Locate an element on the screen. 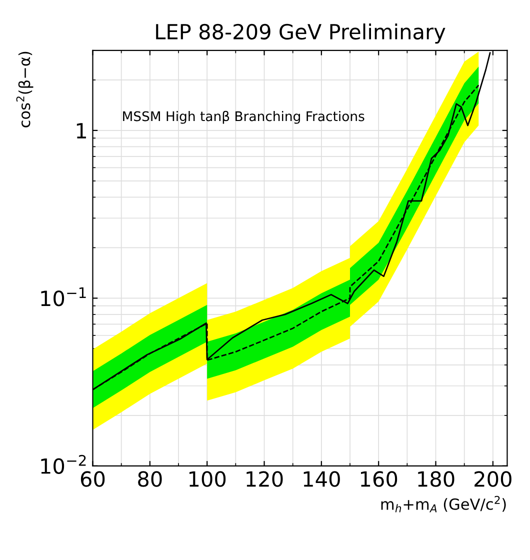 Image resolution: width=530 pixels, height=560 pixels. y-tick-label: 1 is located at coordinates (81, 130).